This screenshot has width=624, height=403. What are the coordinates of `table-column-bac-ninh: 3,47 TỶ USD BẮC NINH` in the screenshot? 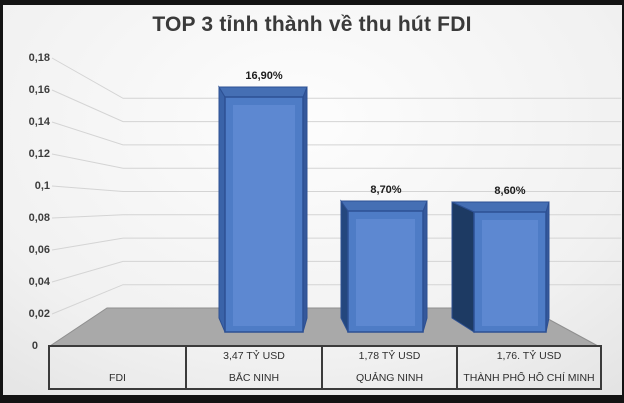 It's located at (255, 367).